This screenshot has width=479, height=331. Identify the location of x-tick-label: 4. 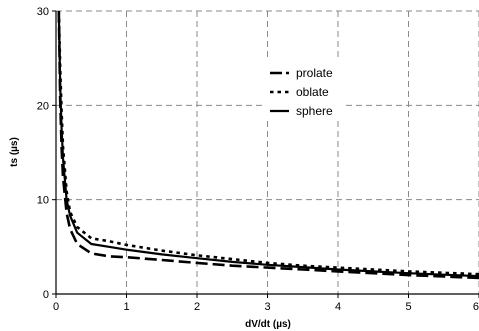
(338, 307).